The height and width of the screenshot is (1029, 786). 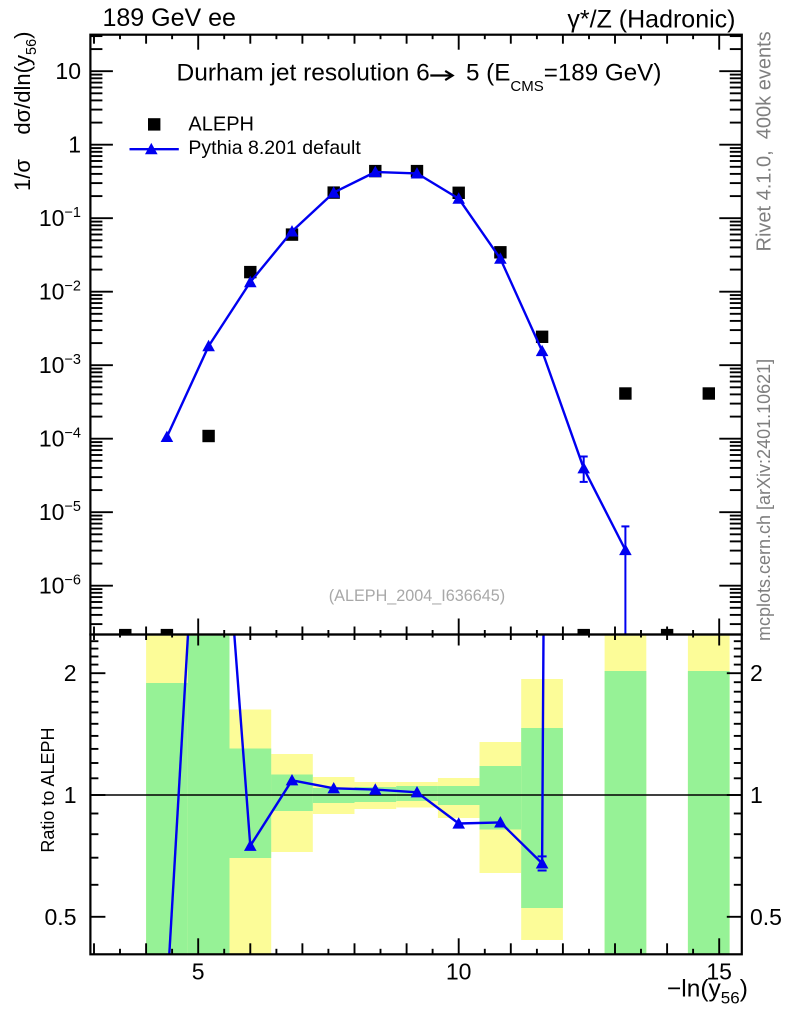 I want to click on svg-text: ALEPH, so click(x=221, y=125).